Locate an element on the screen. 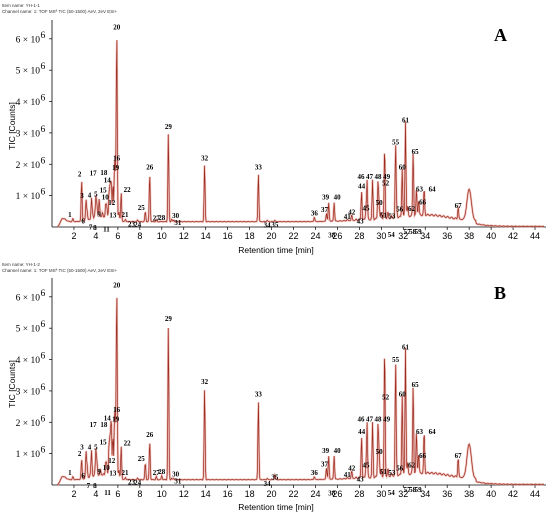 The height and width of the screenshot is (520, 550). panel-b-peak-label: 11 is located at coordinates (107, 493).